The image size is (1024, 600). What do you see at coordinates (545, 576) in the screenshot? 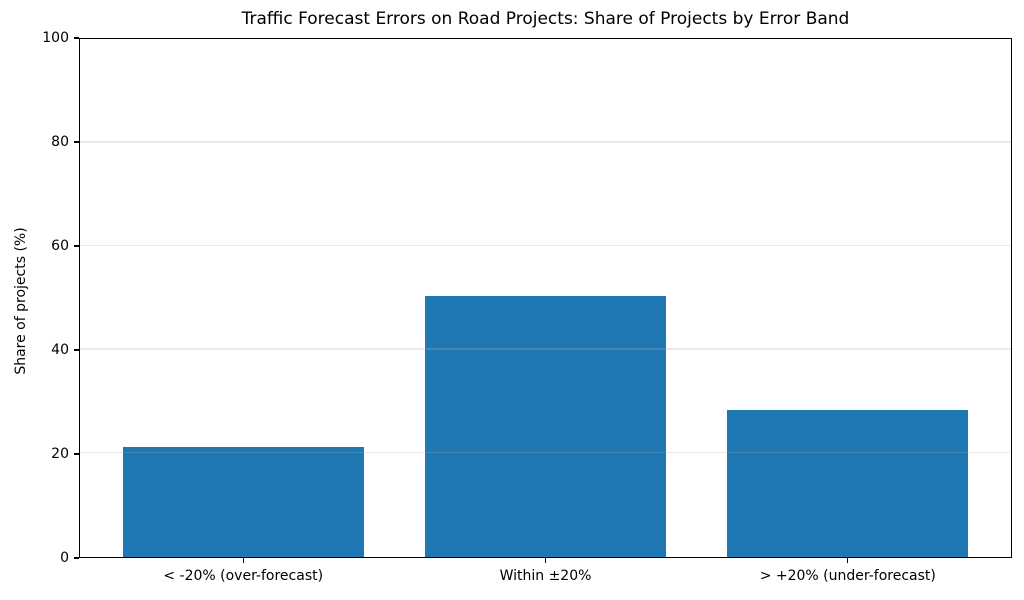
I see `x-tick-label-1: Within ±20%` at bounding box center [545, 576].